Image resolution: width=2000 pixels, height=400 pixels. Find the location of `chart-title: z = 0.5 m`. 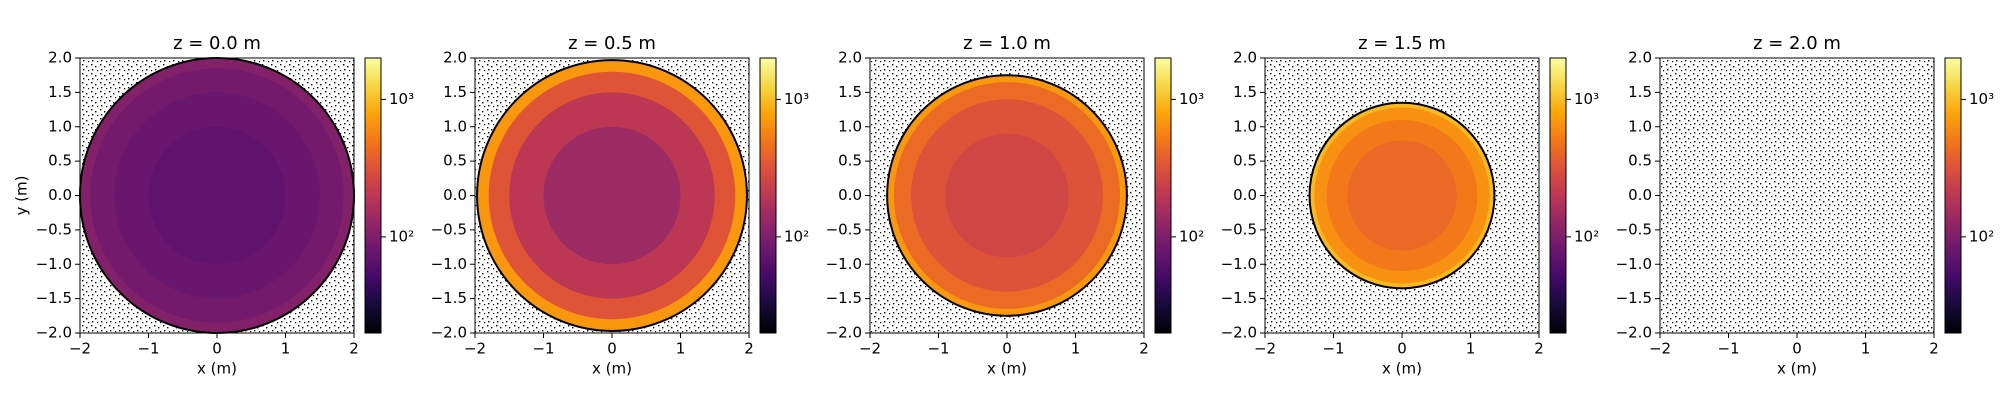

chart-title: z = 0.5 m is located at coordinates (612, 43).